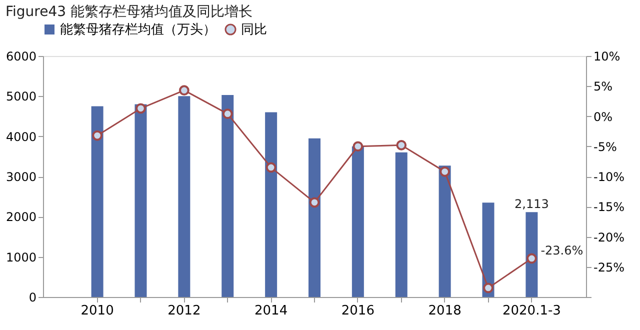 The image size is (640, 330). I want to click on y2-tick-label: -10%, so click(609, 177).